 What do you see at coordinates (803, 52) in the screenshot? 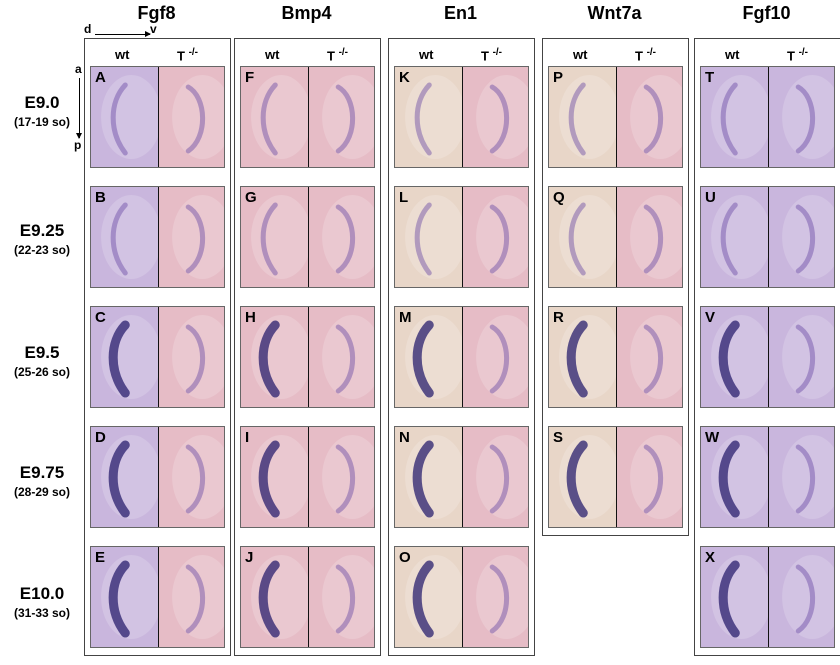
I see `mutant-zygosity: -/-` at bounding box center [803, 52].